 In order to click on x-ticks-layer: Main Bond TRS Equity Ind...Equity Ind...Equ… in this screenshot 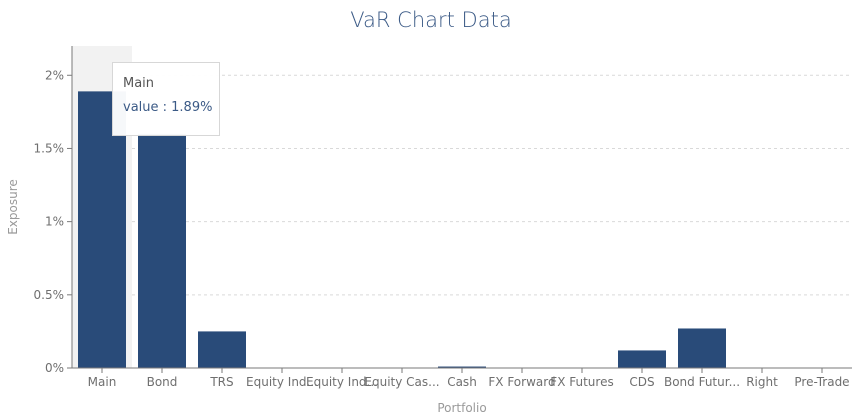, I will do `click(469, 382)`.